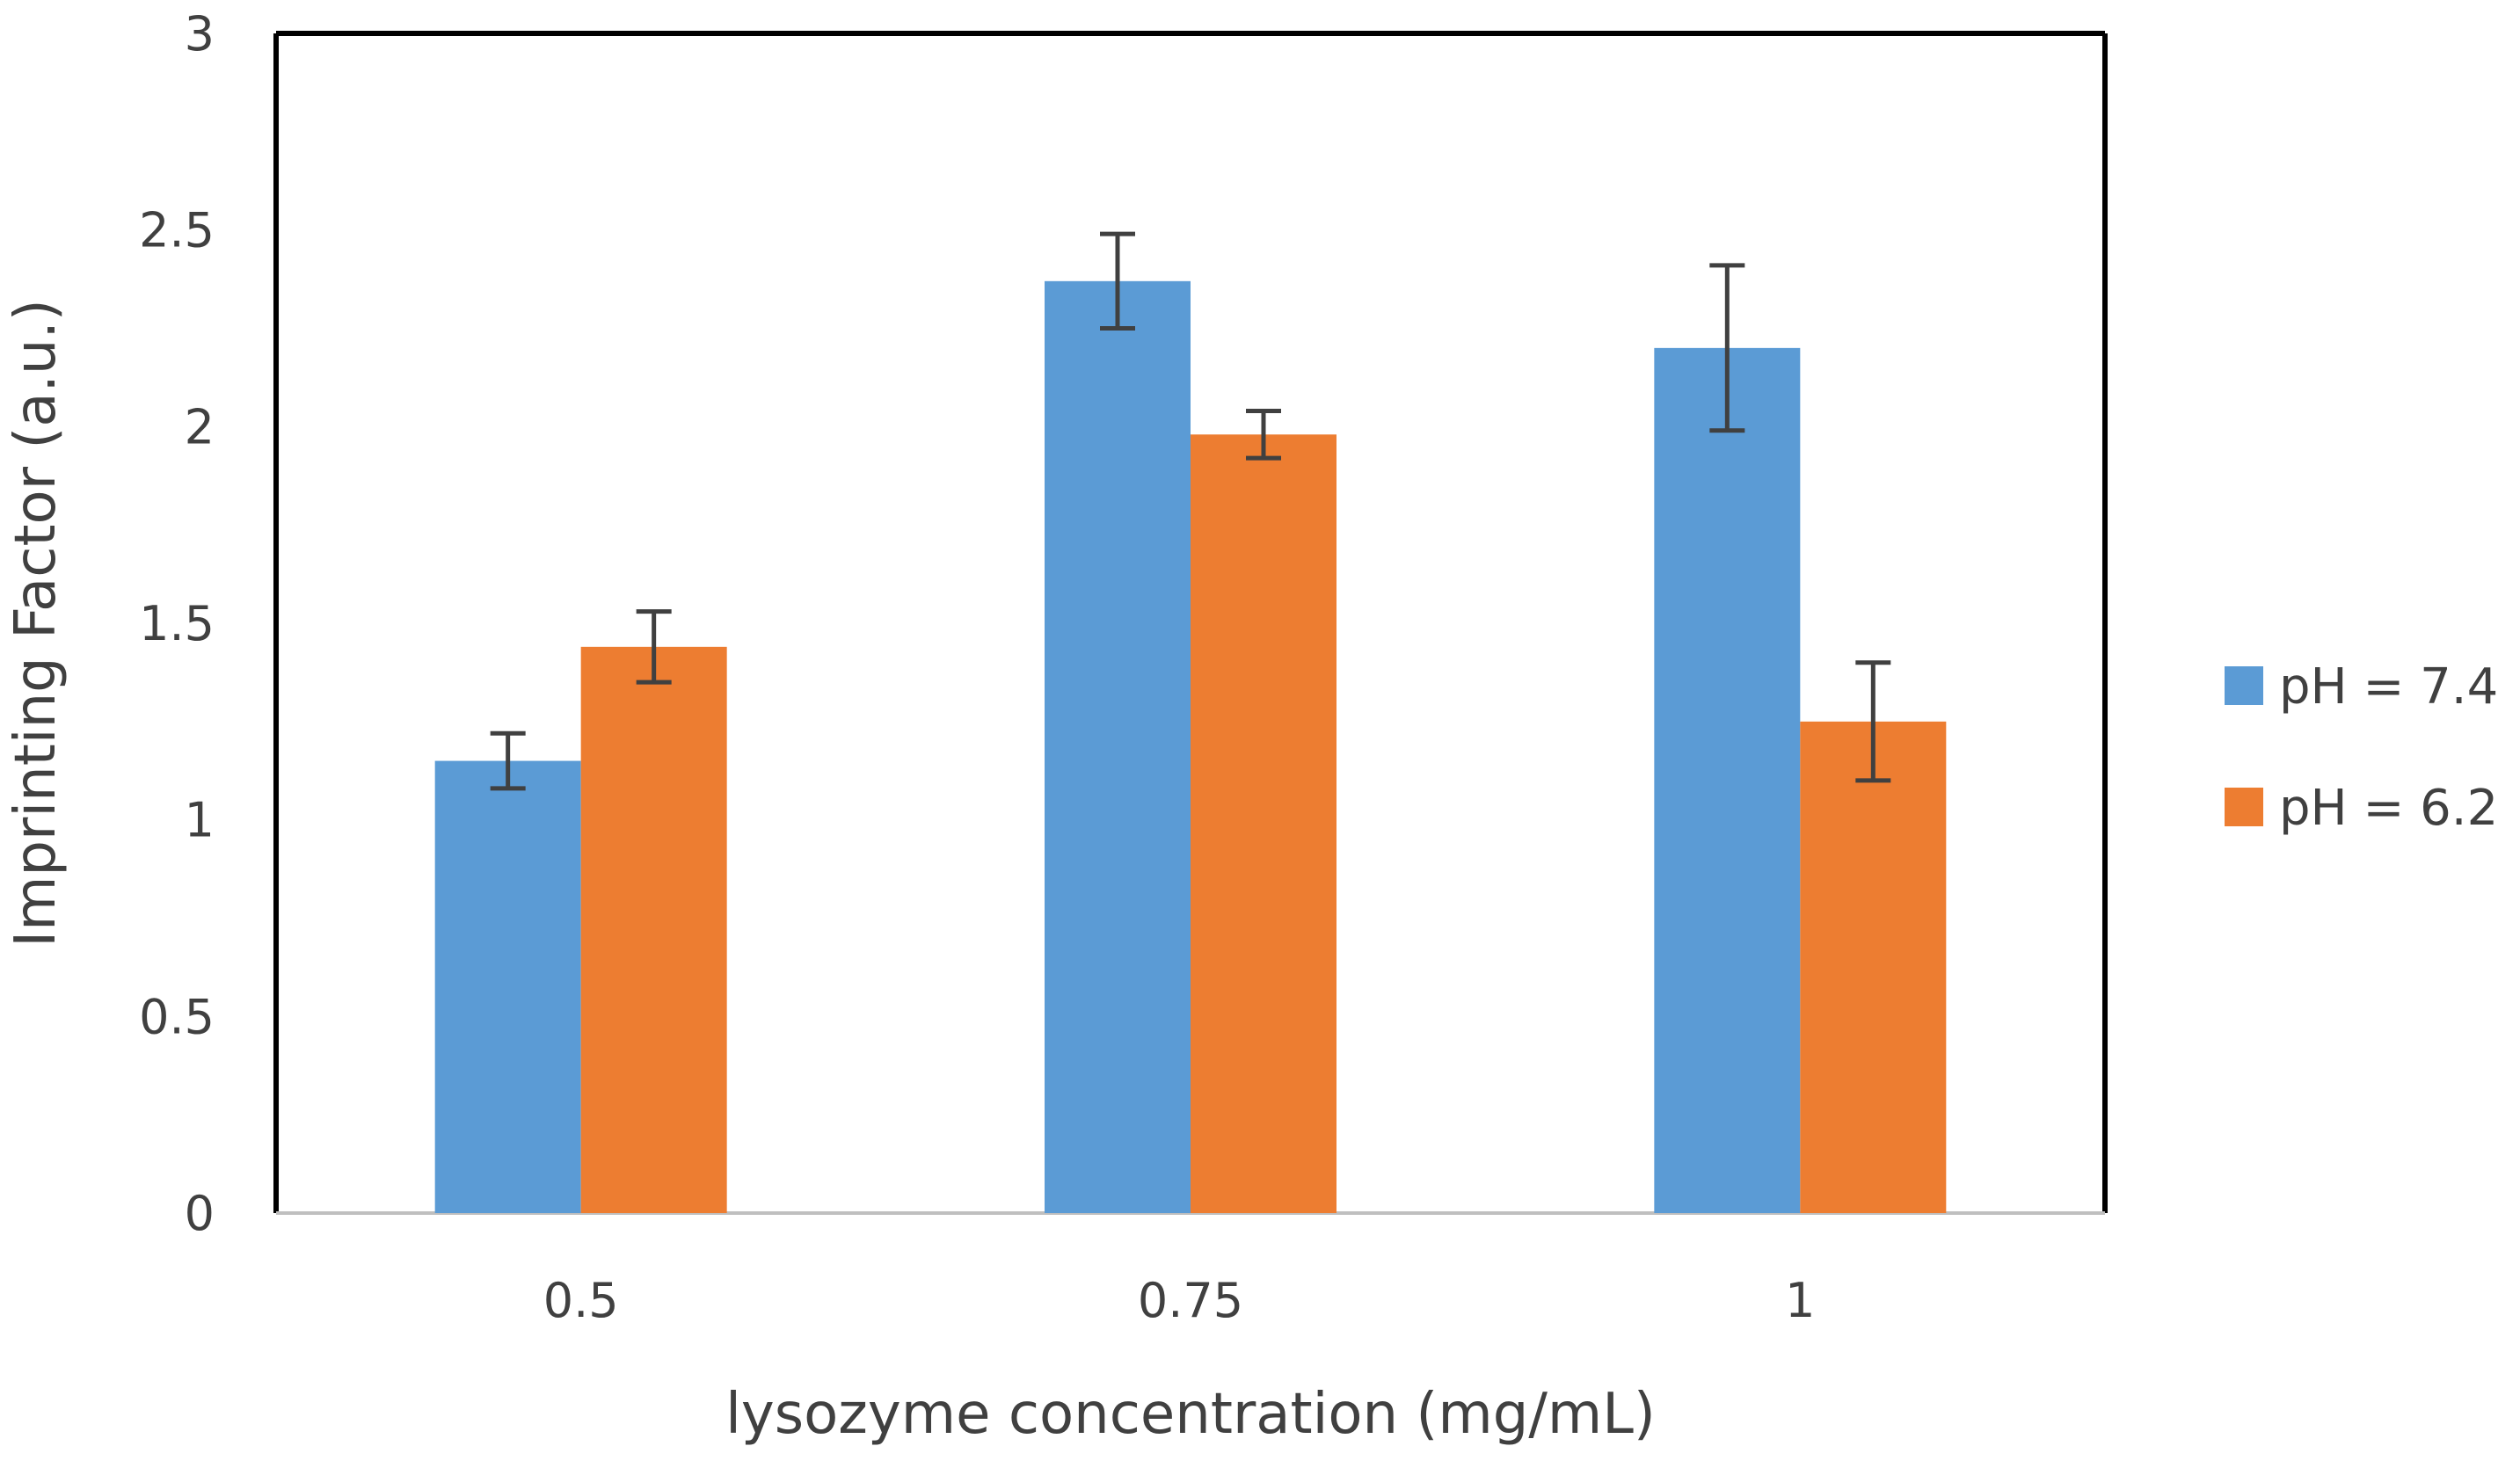 The image size is (2520, 1468). Describe the element at coordinates (654, 647) in the screenshot. I see `error-bar-ph62-0.5` at that location.